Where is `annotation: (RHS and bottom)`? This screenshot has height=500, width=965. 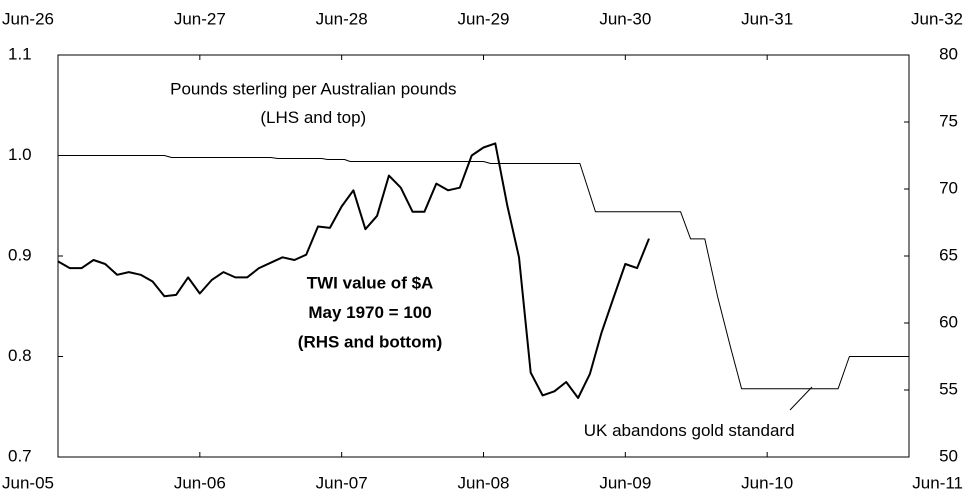 annotation: (RHS and bottom) is located at coordinates (370, 342).